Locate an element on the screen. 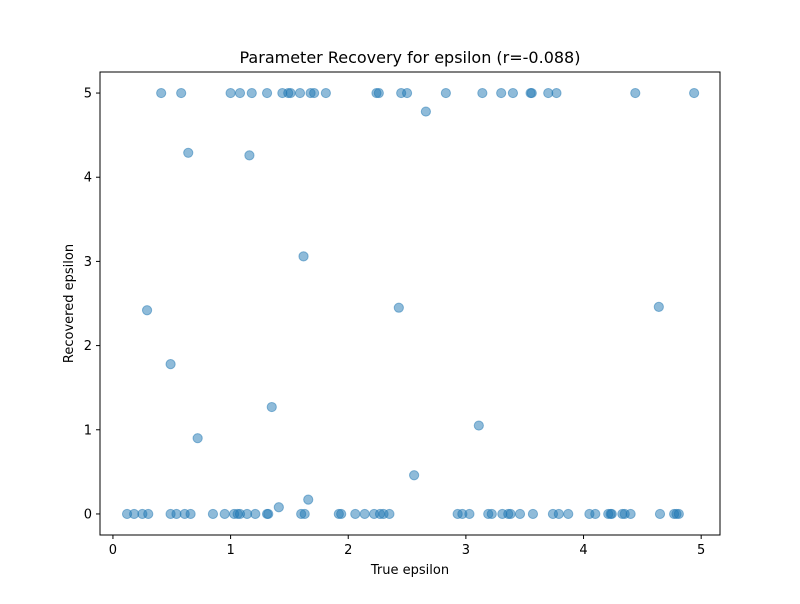 The image size is (800, 604). x-axis-ticks: 0 1 2 3 4 5 is located at coordinates (407, 546).